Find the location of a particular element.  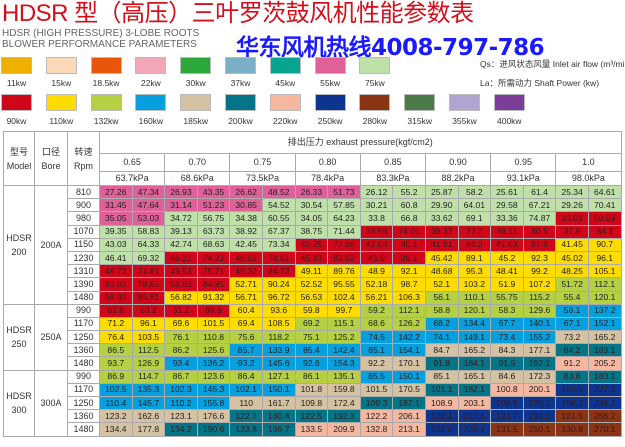

air-flow-cell: 122.7 is located at coordinates (246, 416).